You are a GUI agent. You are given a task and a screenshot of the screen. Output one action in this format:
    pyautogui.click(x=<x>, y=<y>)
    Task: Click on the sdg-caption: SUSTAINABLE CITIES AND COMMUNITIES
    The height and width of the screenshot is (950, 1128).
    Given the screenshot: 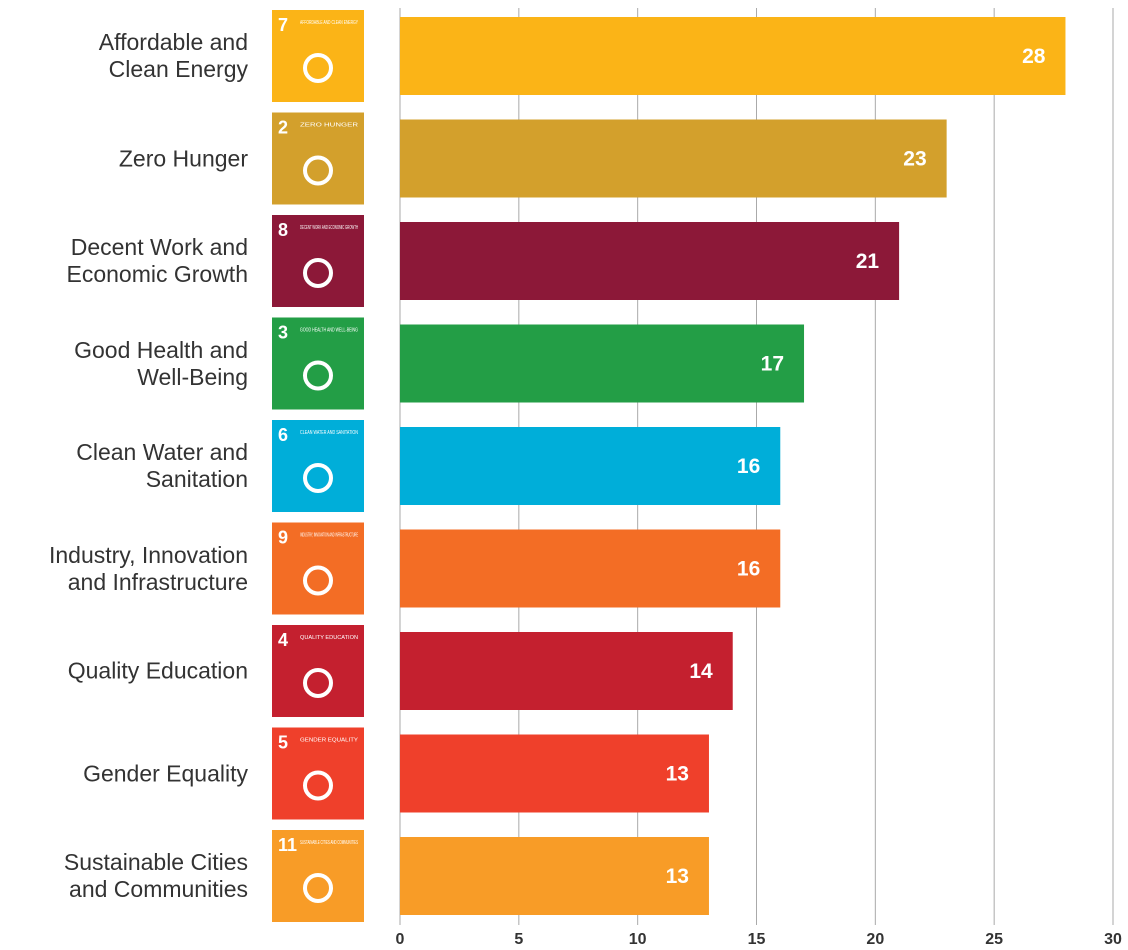 What is the action you would take?
    pyautogui.click(x=329, y=843)
    